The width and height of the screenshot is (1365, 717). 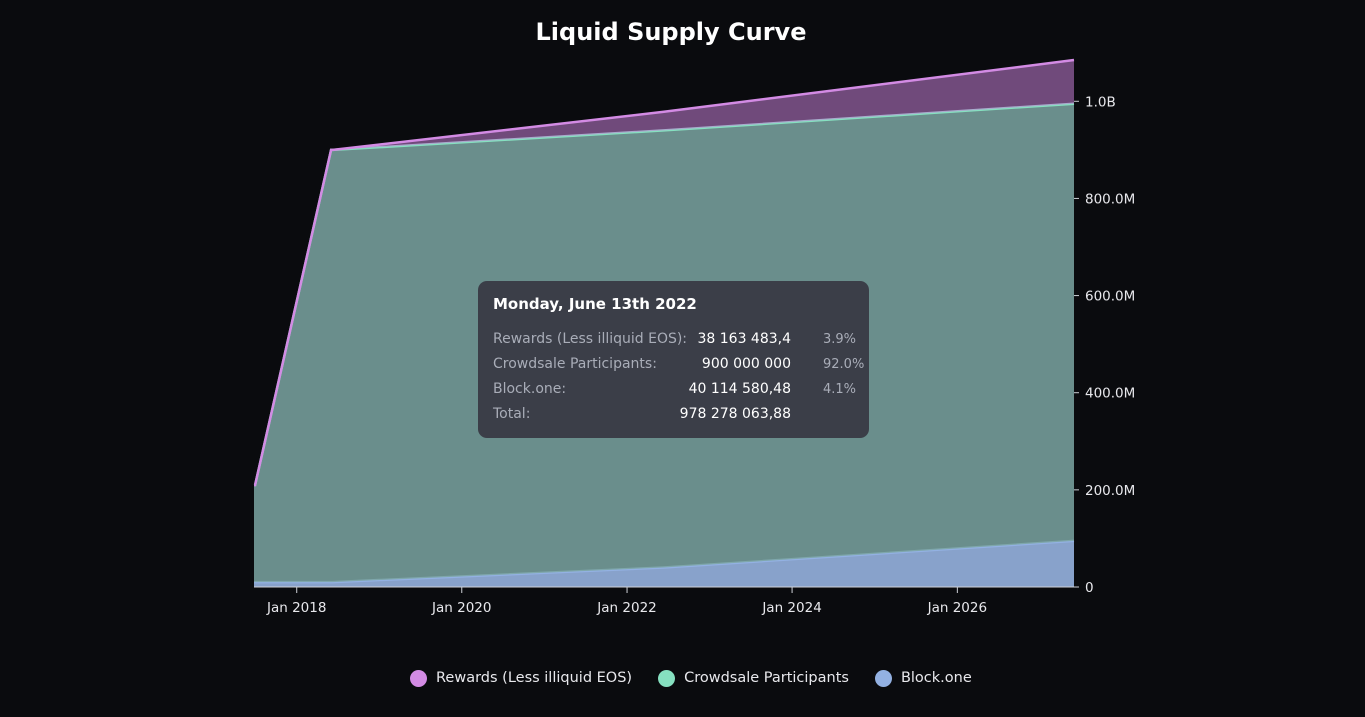 What do you see at coordinates (840, 389) in the screenshot?
I see `tooltip-row-pct: 4.1%` at bounding box center [840, 389].